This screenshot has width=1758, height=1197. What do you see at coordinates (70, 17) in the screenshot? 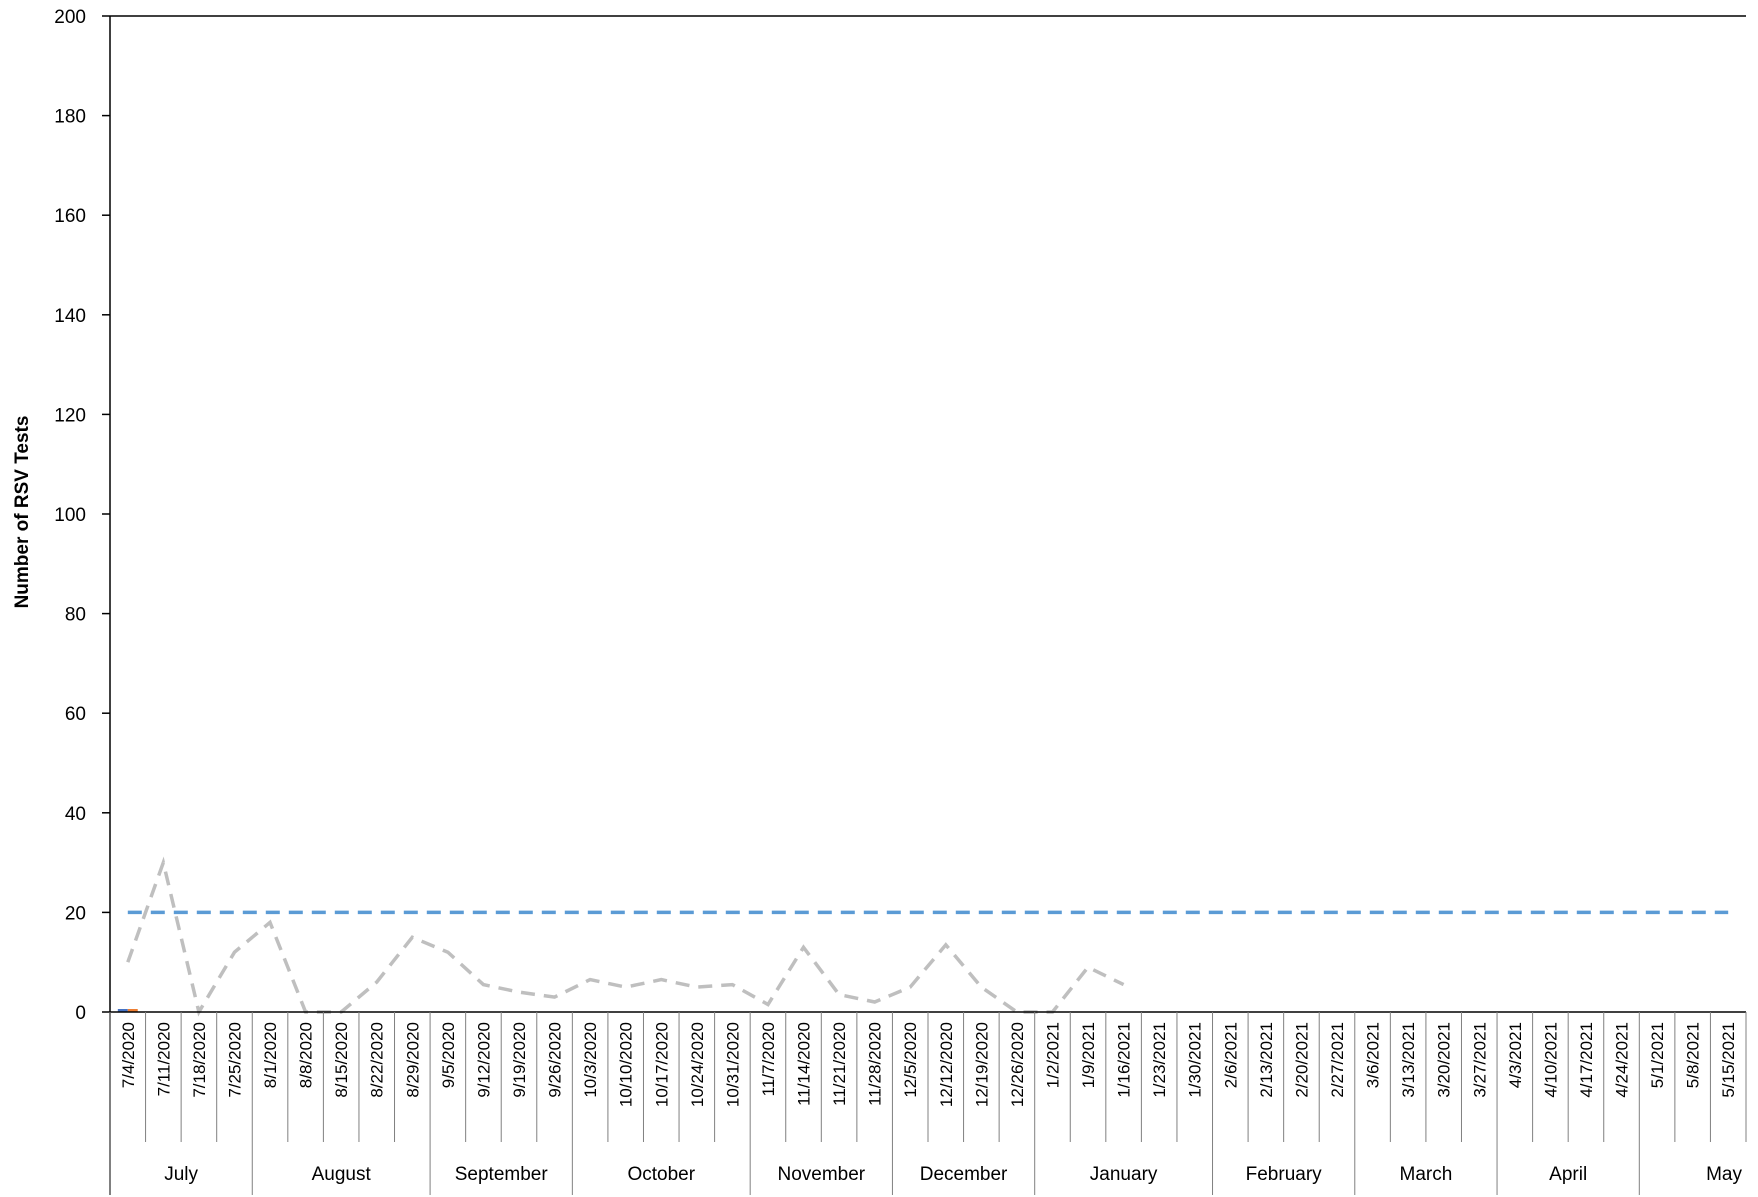
I see `y-tick-label: 200` at bounding box center [70, 17].